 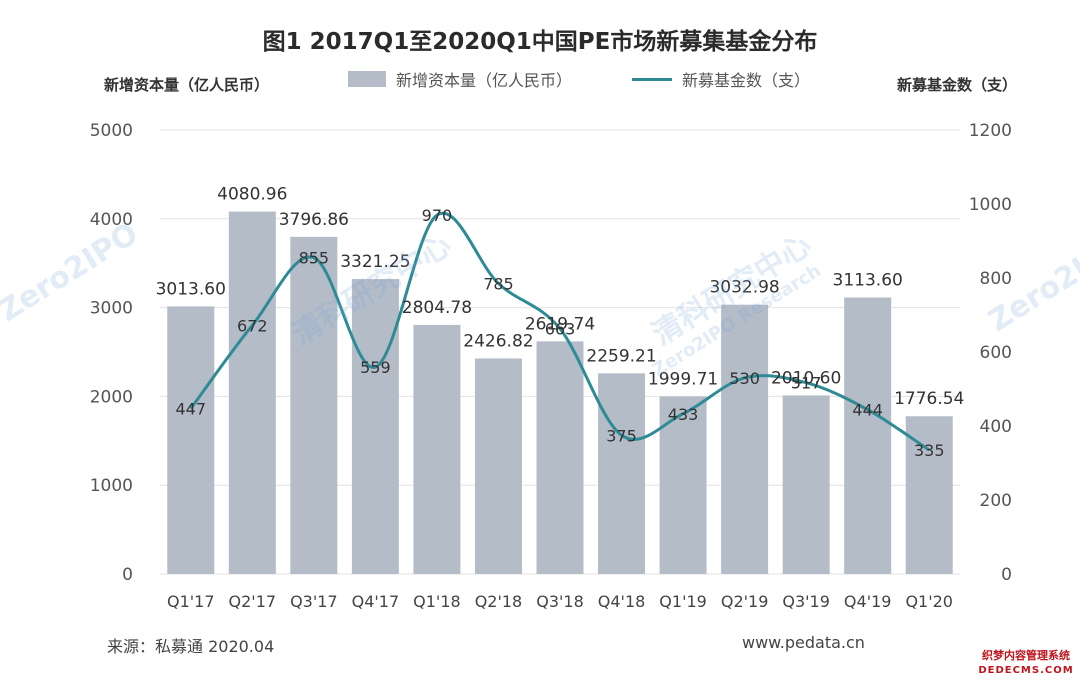 What do you see at coordinates (622, 601) in the screenshot?
I see `x-tick-label: Q4'18` at bounding box center [622, 601].